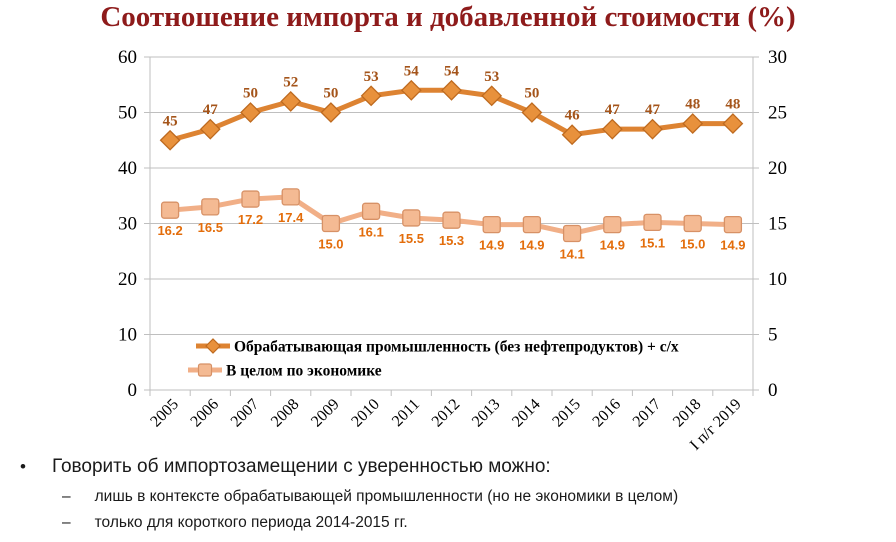 This screenshot has height=542, width=896. What do you see at coordinates (250, 219) in the screenshot?
I see `data-point-label: 17.2` at bounding box center [250, 219].